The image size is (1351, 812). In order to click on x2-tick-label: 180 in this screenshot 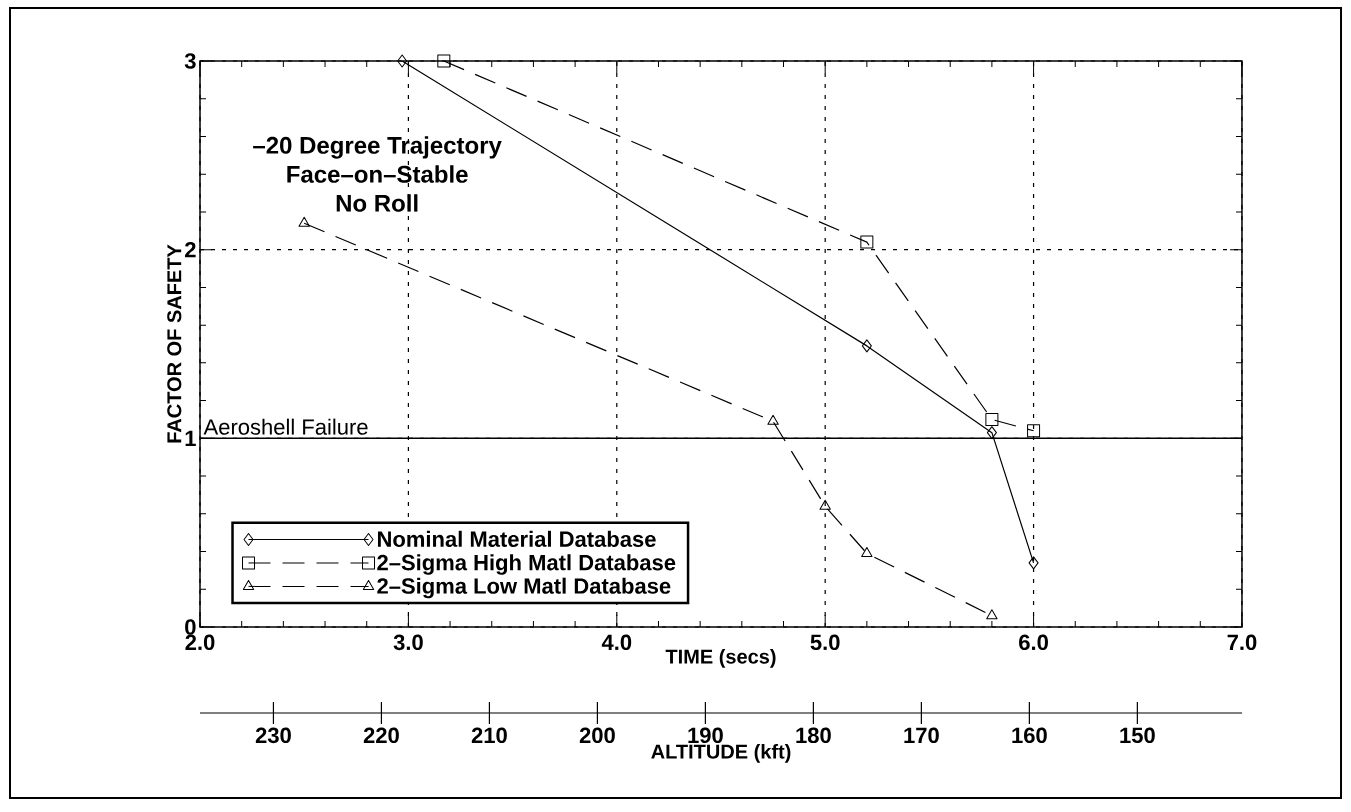, I will do `click(813, 735)`.